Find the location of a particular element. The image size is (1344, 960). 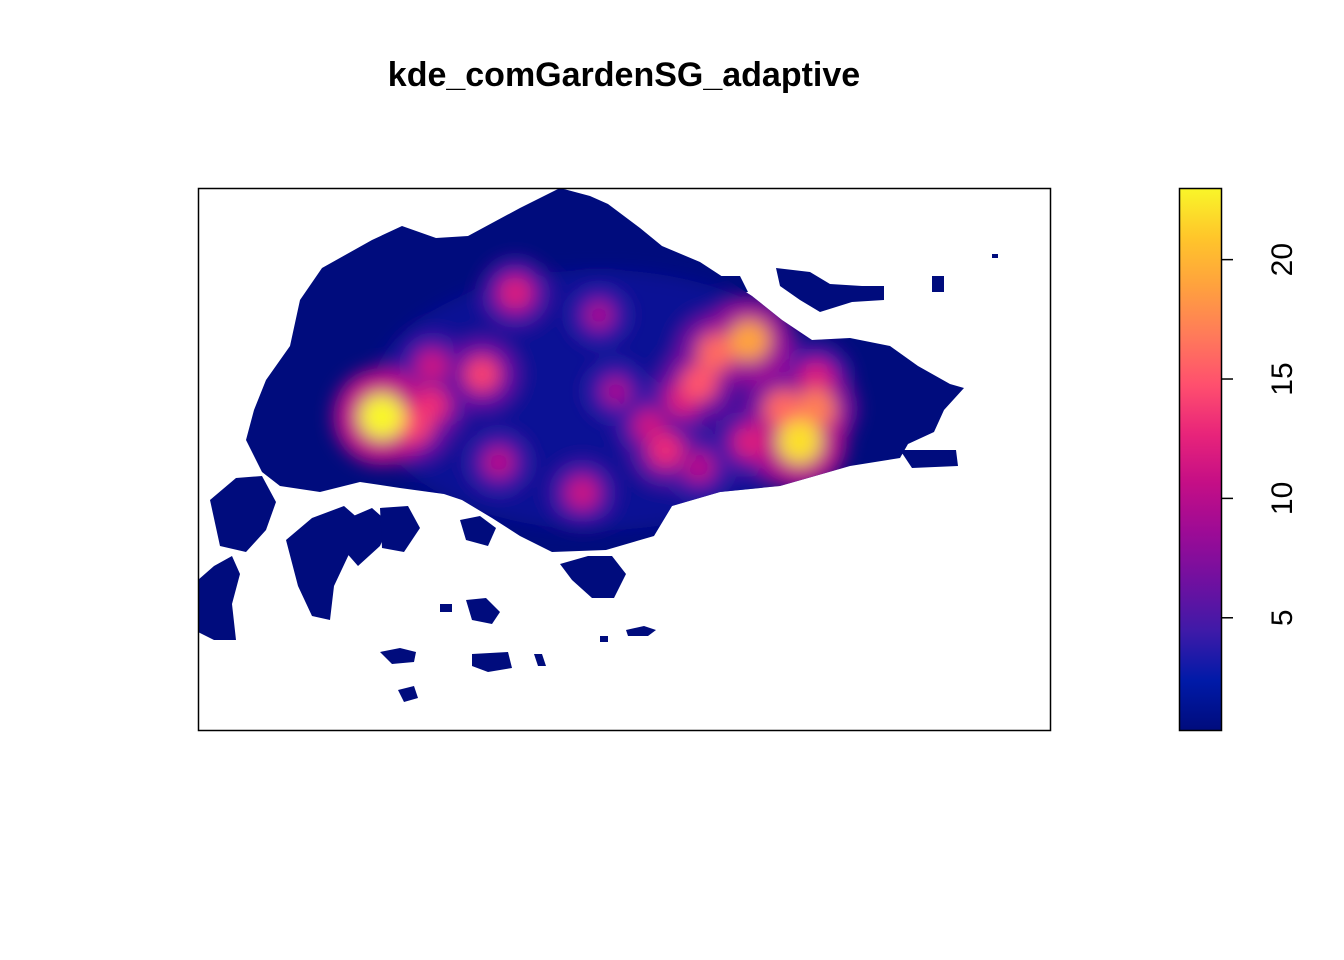

colorbar-tick-label: 10 is located at coordinates (1282, 498).